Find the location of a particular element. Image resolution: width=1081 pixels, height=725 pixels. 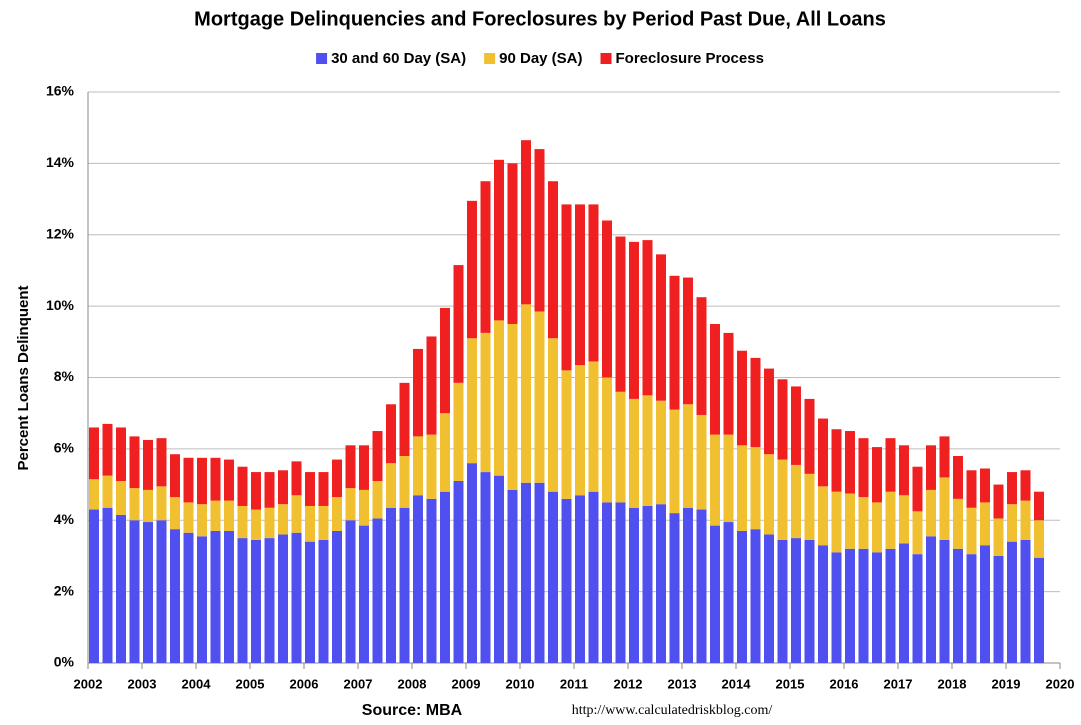

y-tick-label: 10% is located at coordinates (60, 305).